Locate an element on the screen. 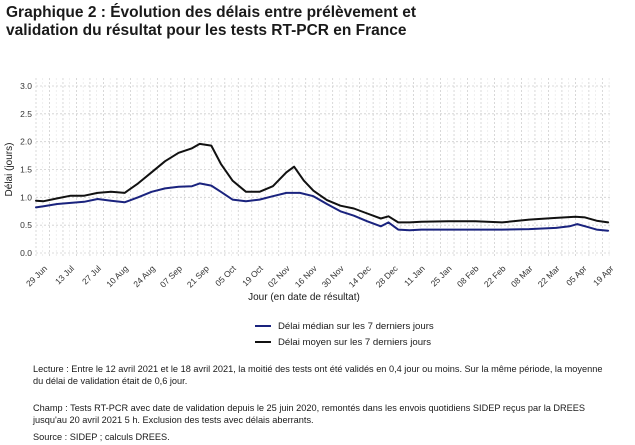 The width and height of the screenshot is (635, 445). note-source: Source : SIDEP ; calculs DREES. is located at coordinates (101, 437).